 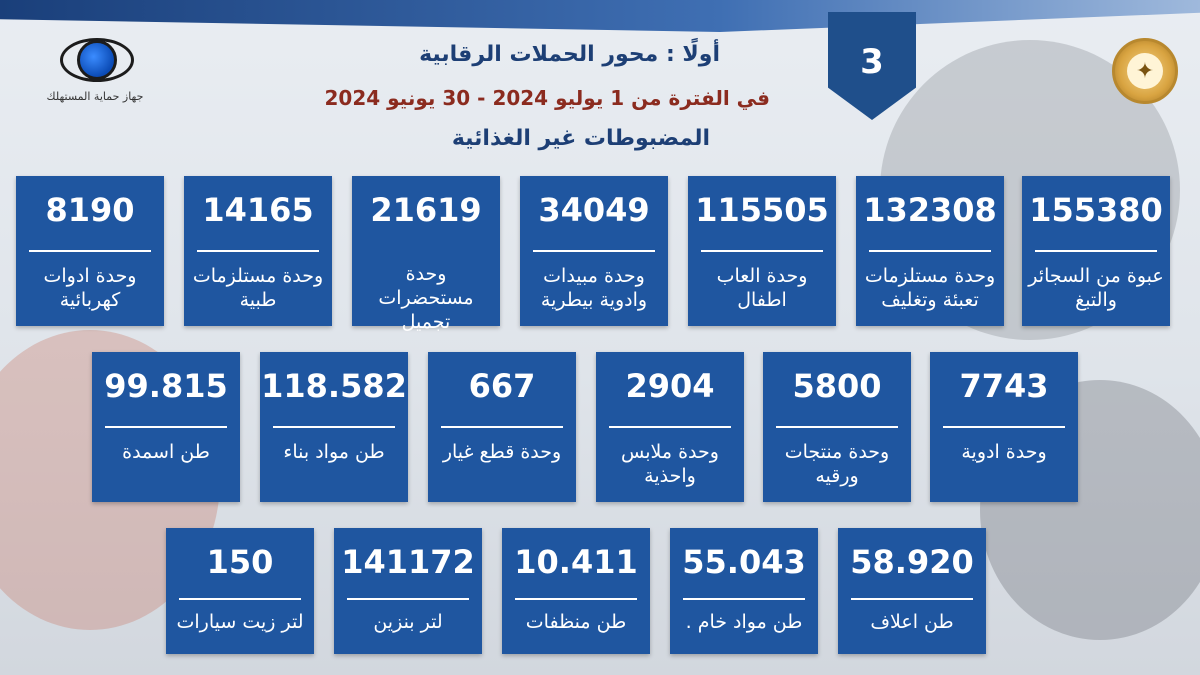 What do you see at coordinates (334, 386) in the screenshot?
I see `stat-value: 118.582` at bounding box center [334, 386].